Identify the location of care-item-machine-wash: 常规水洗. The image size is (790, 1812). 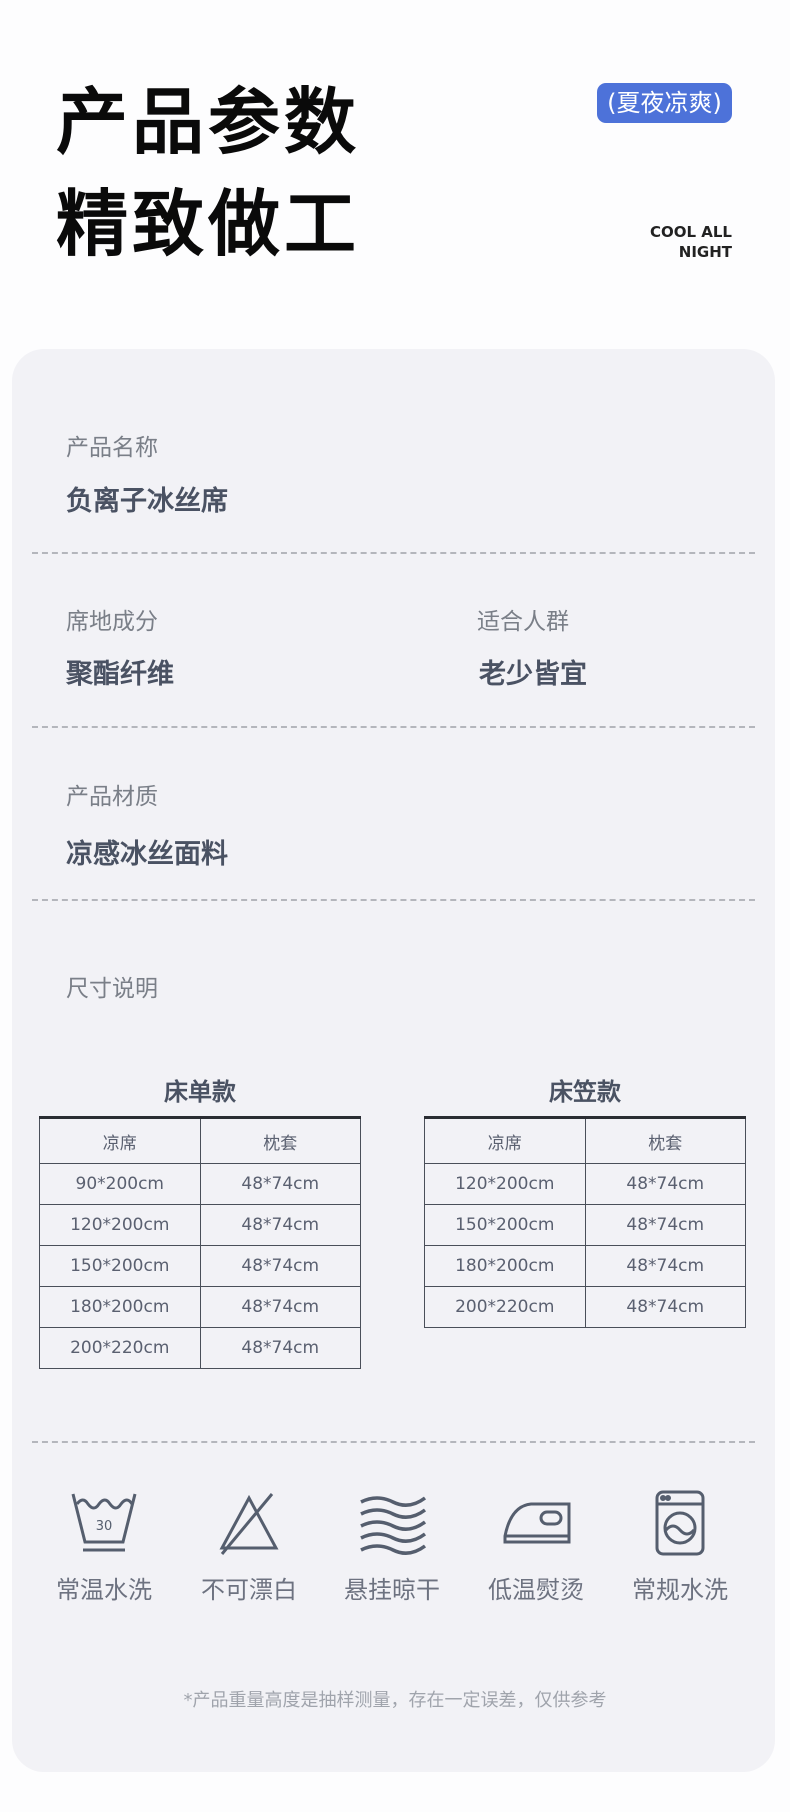
(680, 1547).